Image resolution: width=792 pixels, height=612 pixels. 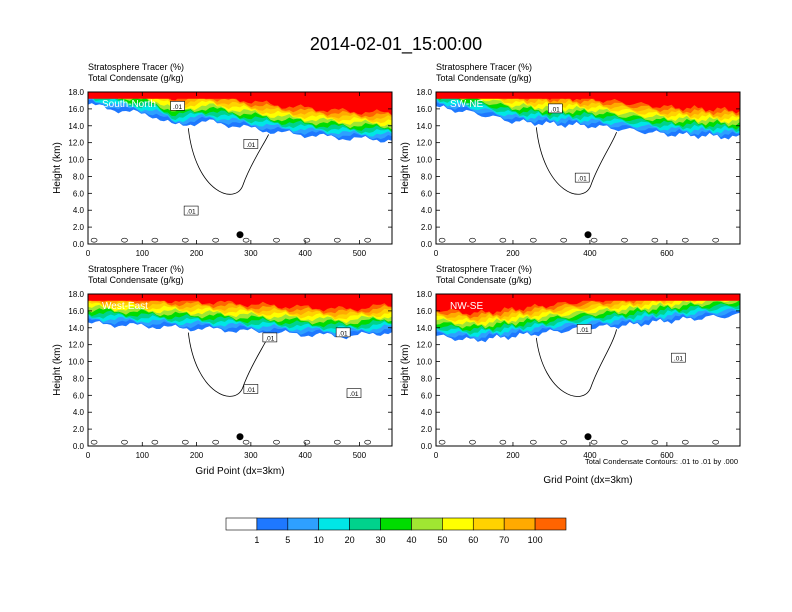 I want to click on colorbar: 1 5 10 20 30 40 50 60 70 100, so click(x=396, y=531).